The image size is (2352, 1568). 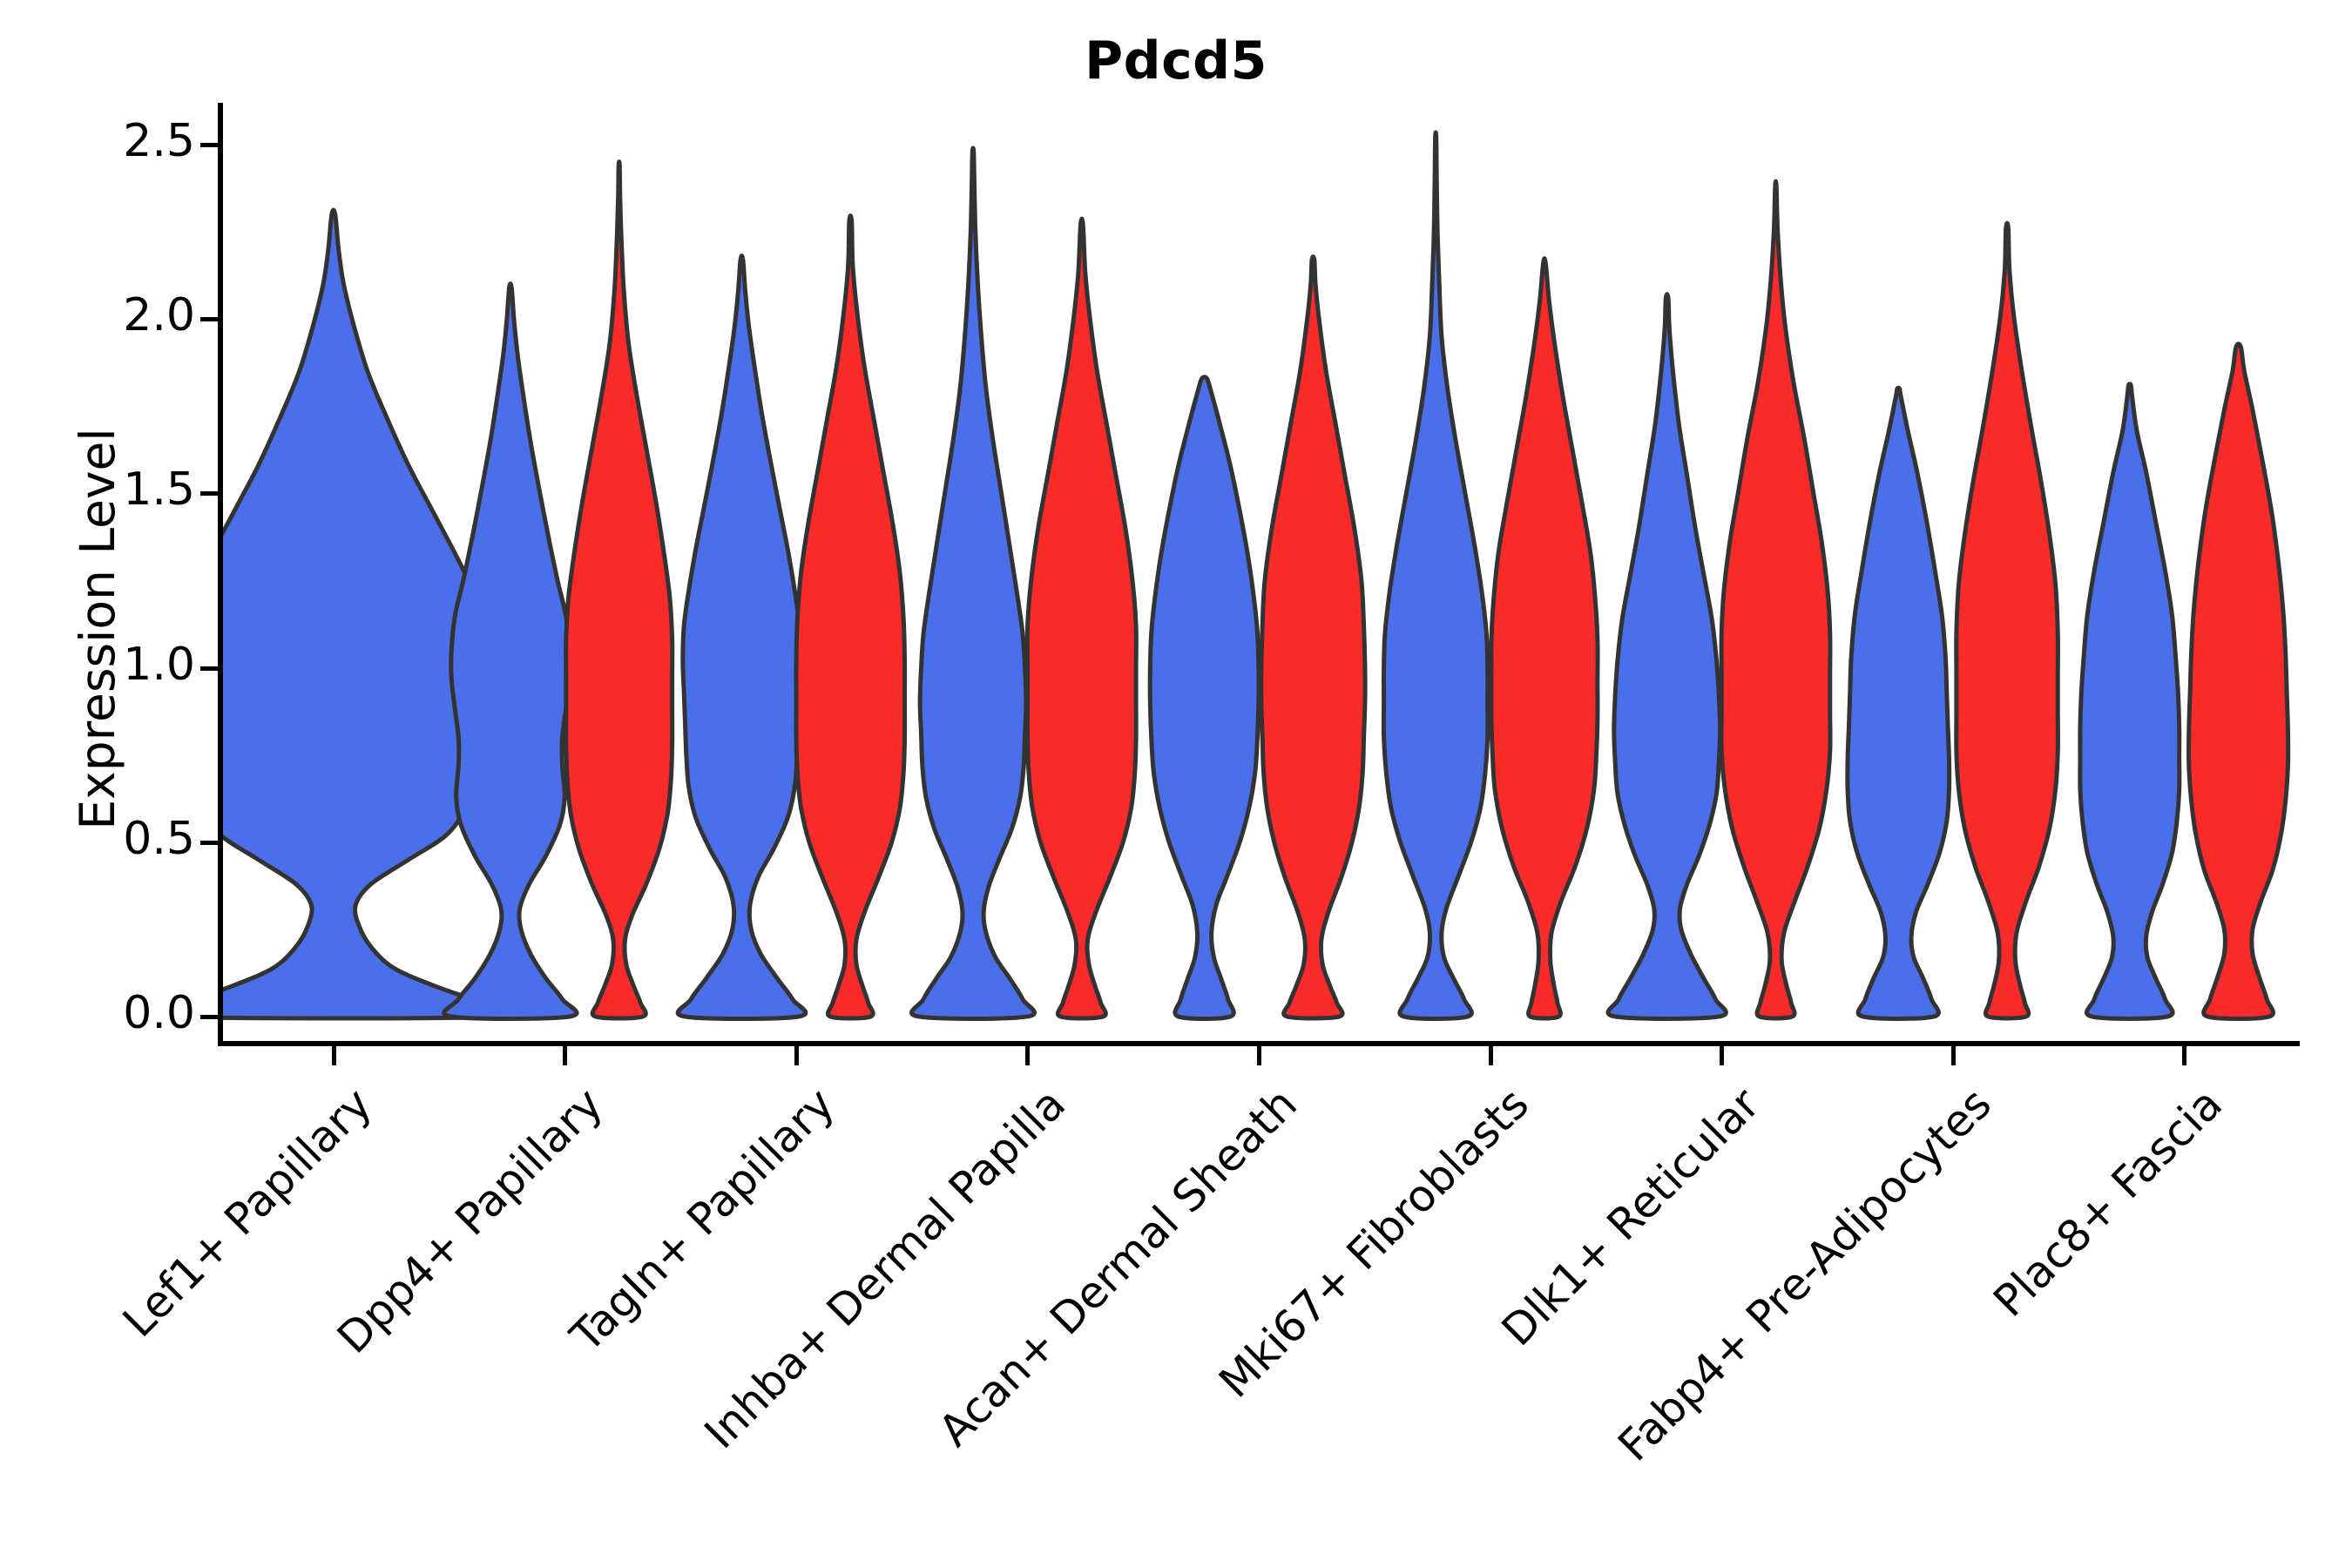 I want to click on violin-6-group-a, so click(x=1666, y=657).